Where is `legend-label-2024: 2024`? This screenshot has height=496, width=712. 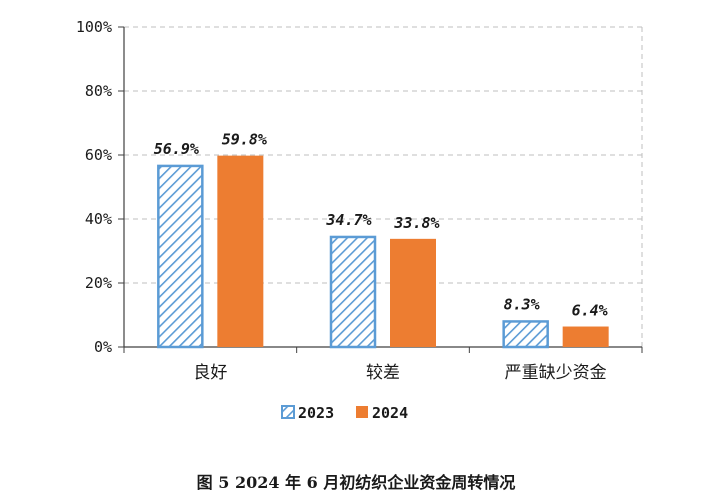
legend-label-2024: 2024 is located at coordinates (390, 413).